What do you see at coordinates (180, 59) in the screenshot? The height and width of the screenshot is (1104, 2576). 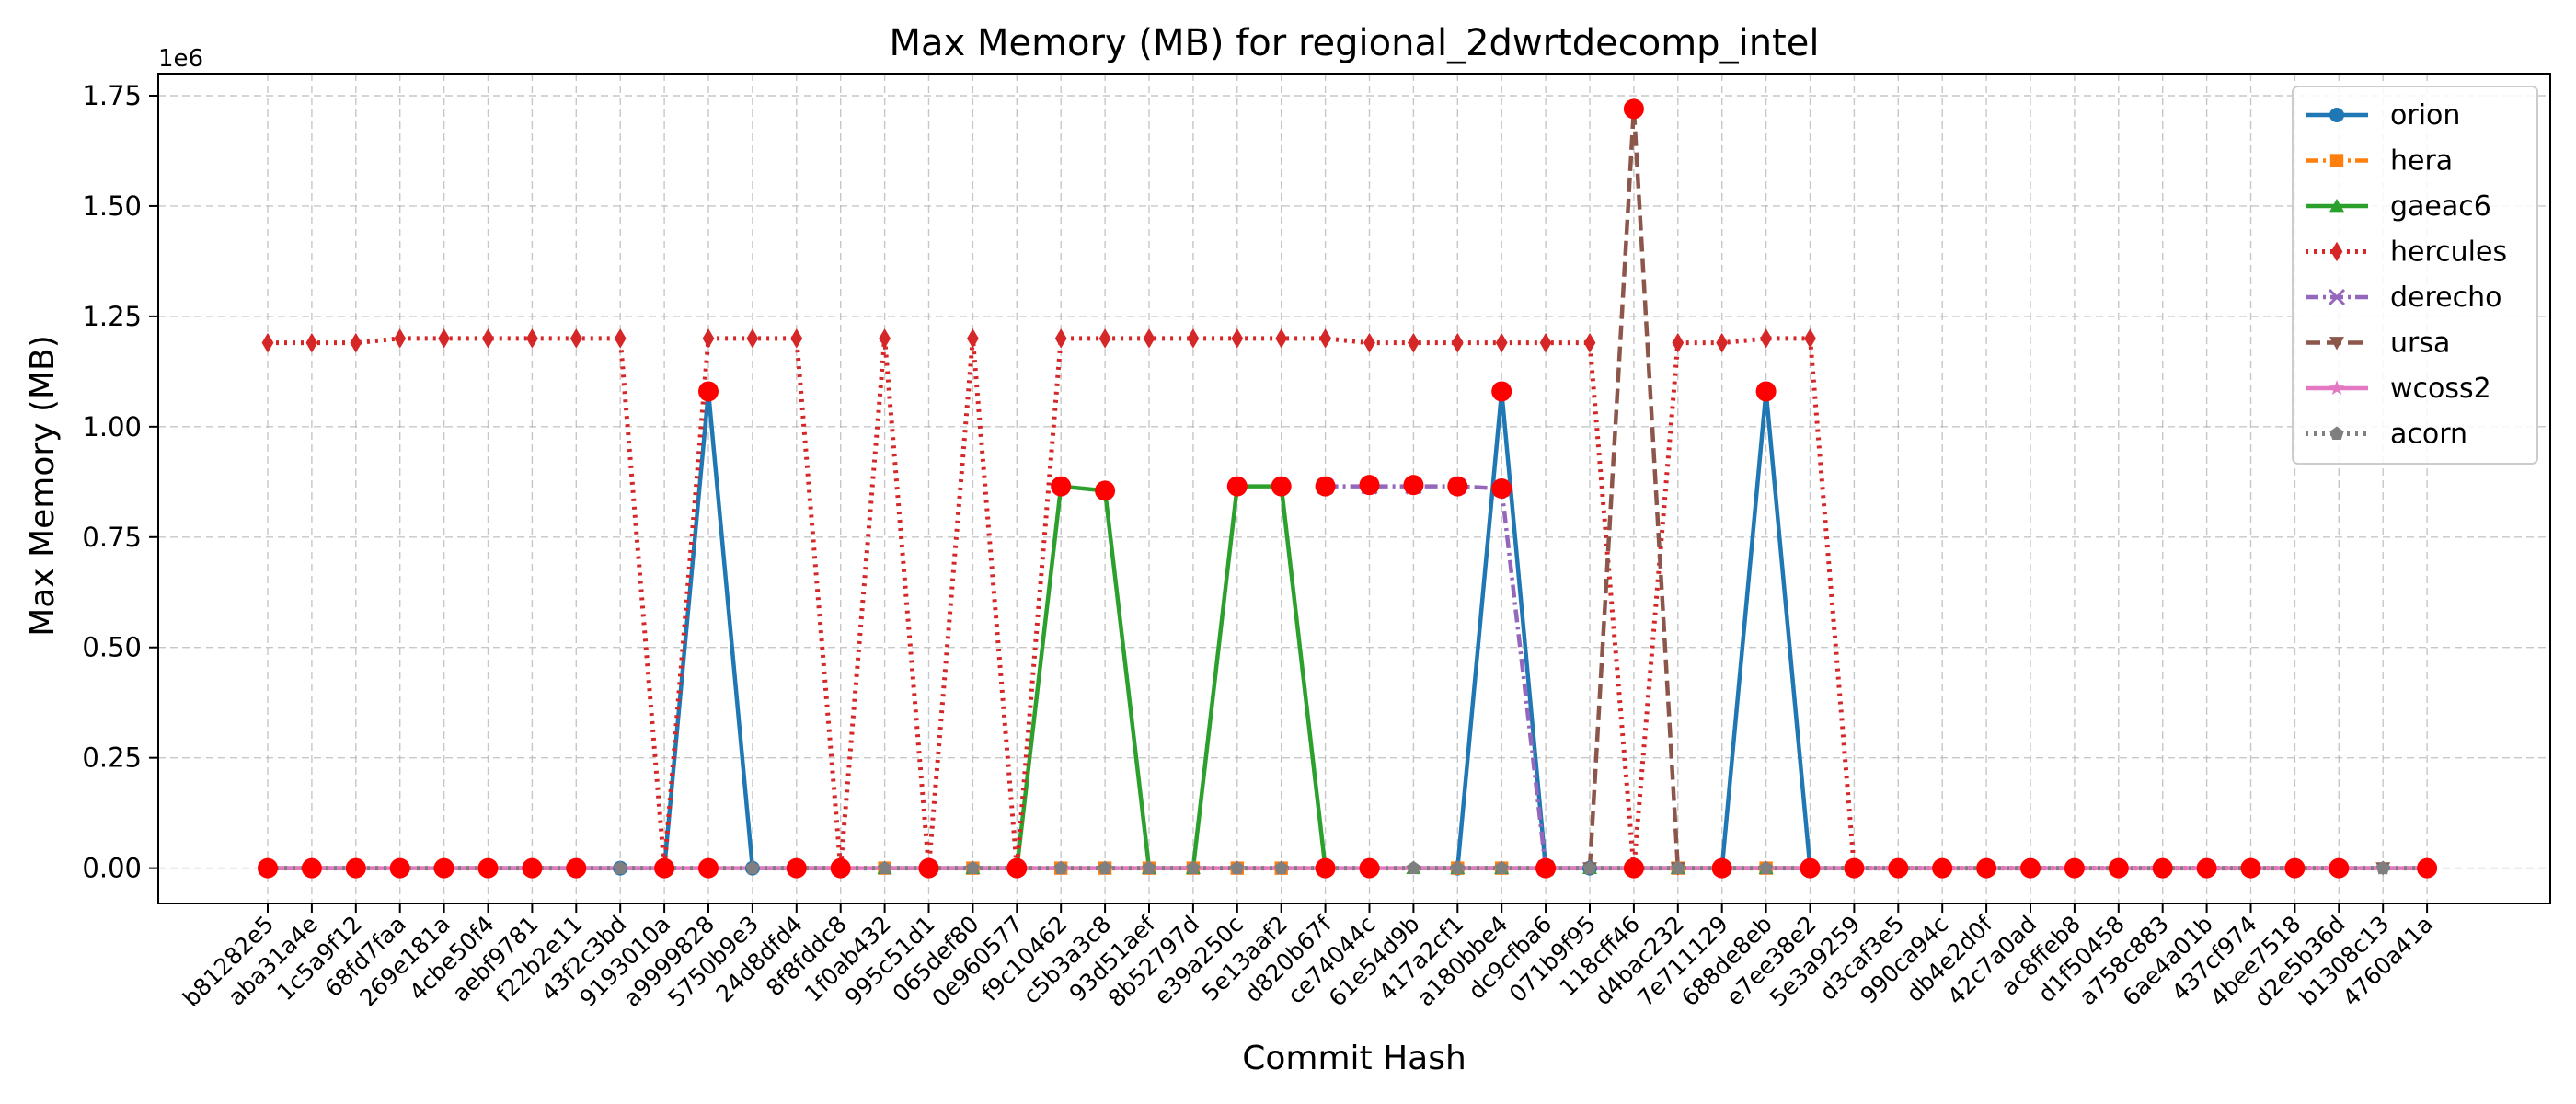 I see `y-multiplier-label: 1e6` at bounding box center [180, 59].